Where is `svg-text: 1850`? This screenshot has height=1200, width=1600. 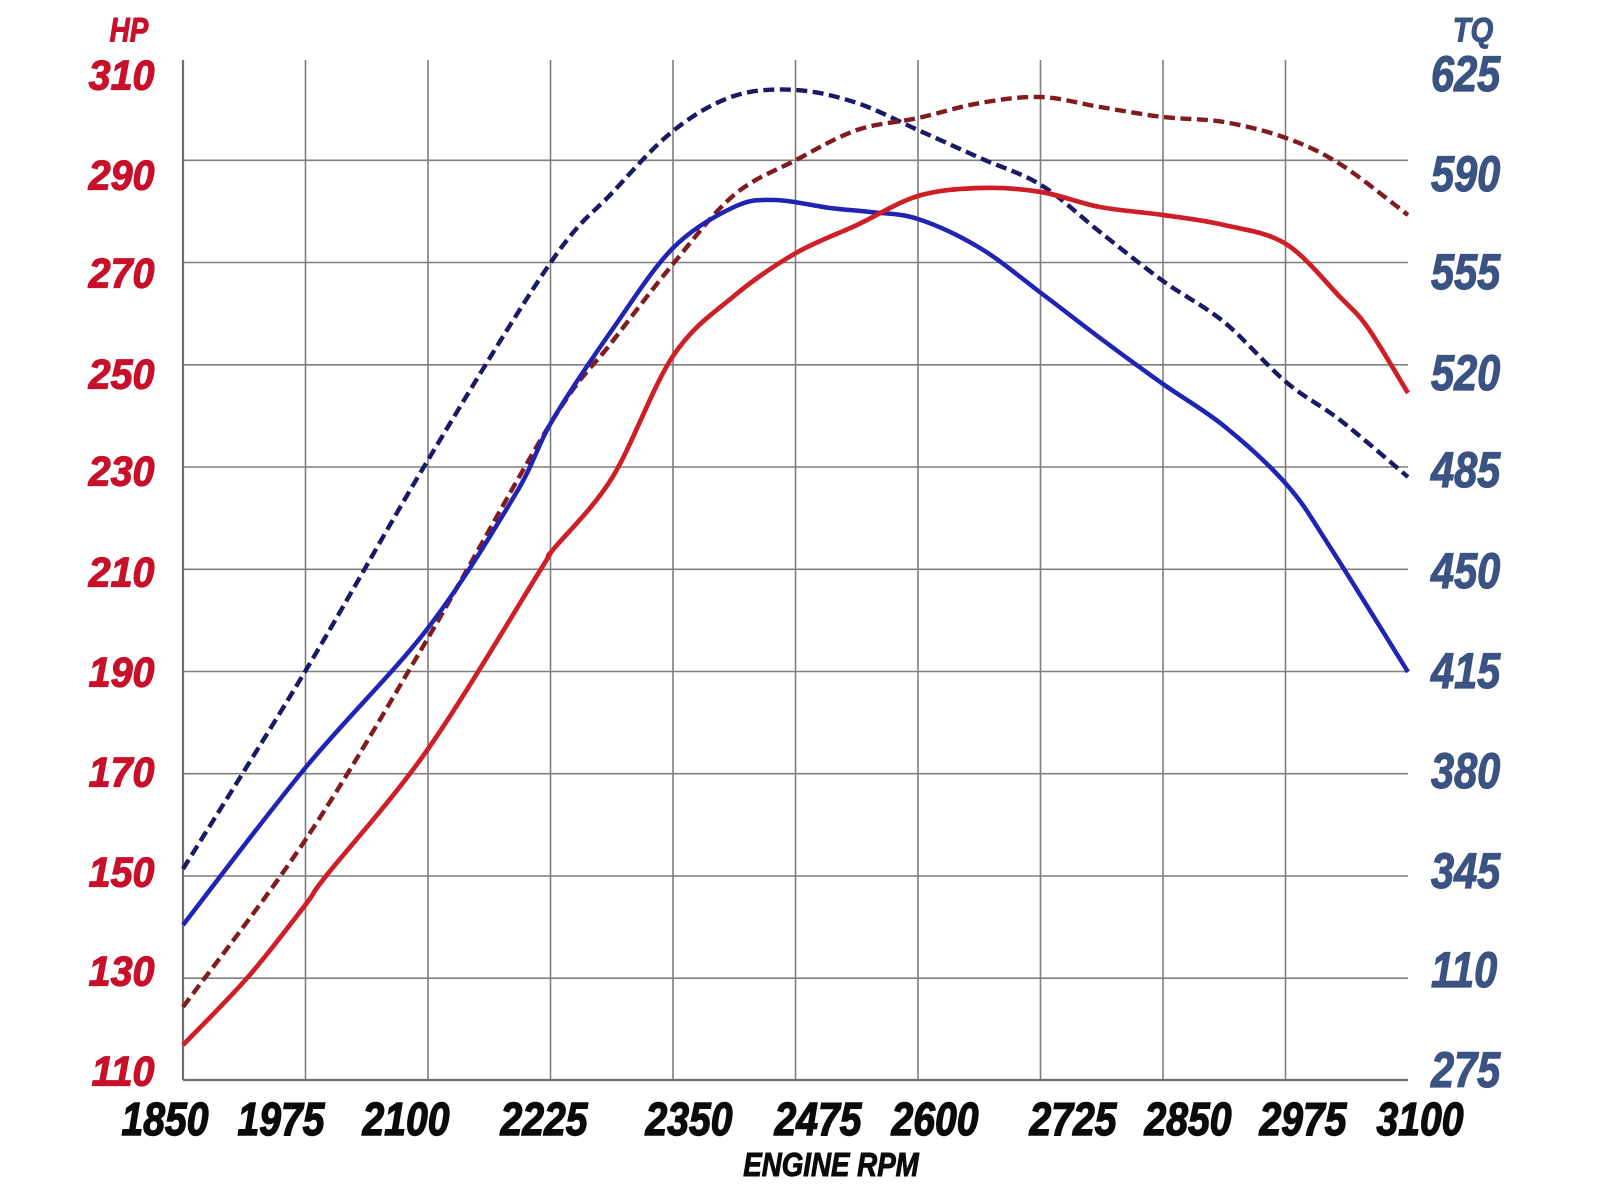 svg-text: 1850 is located at coordinates (165, 1120).